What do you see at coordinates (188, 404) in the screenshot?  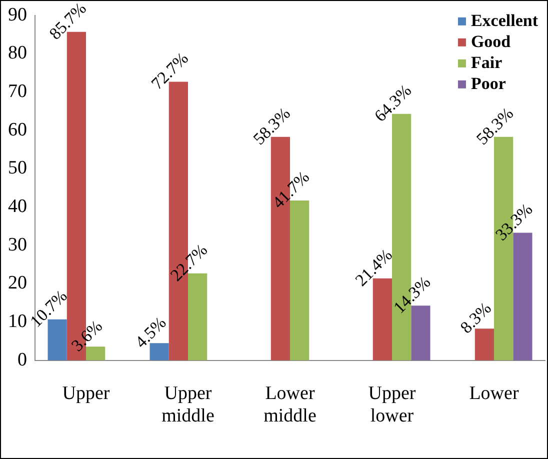 I see `x-tick-label: Upper middle` at bounding box center [188, 404].